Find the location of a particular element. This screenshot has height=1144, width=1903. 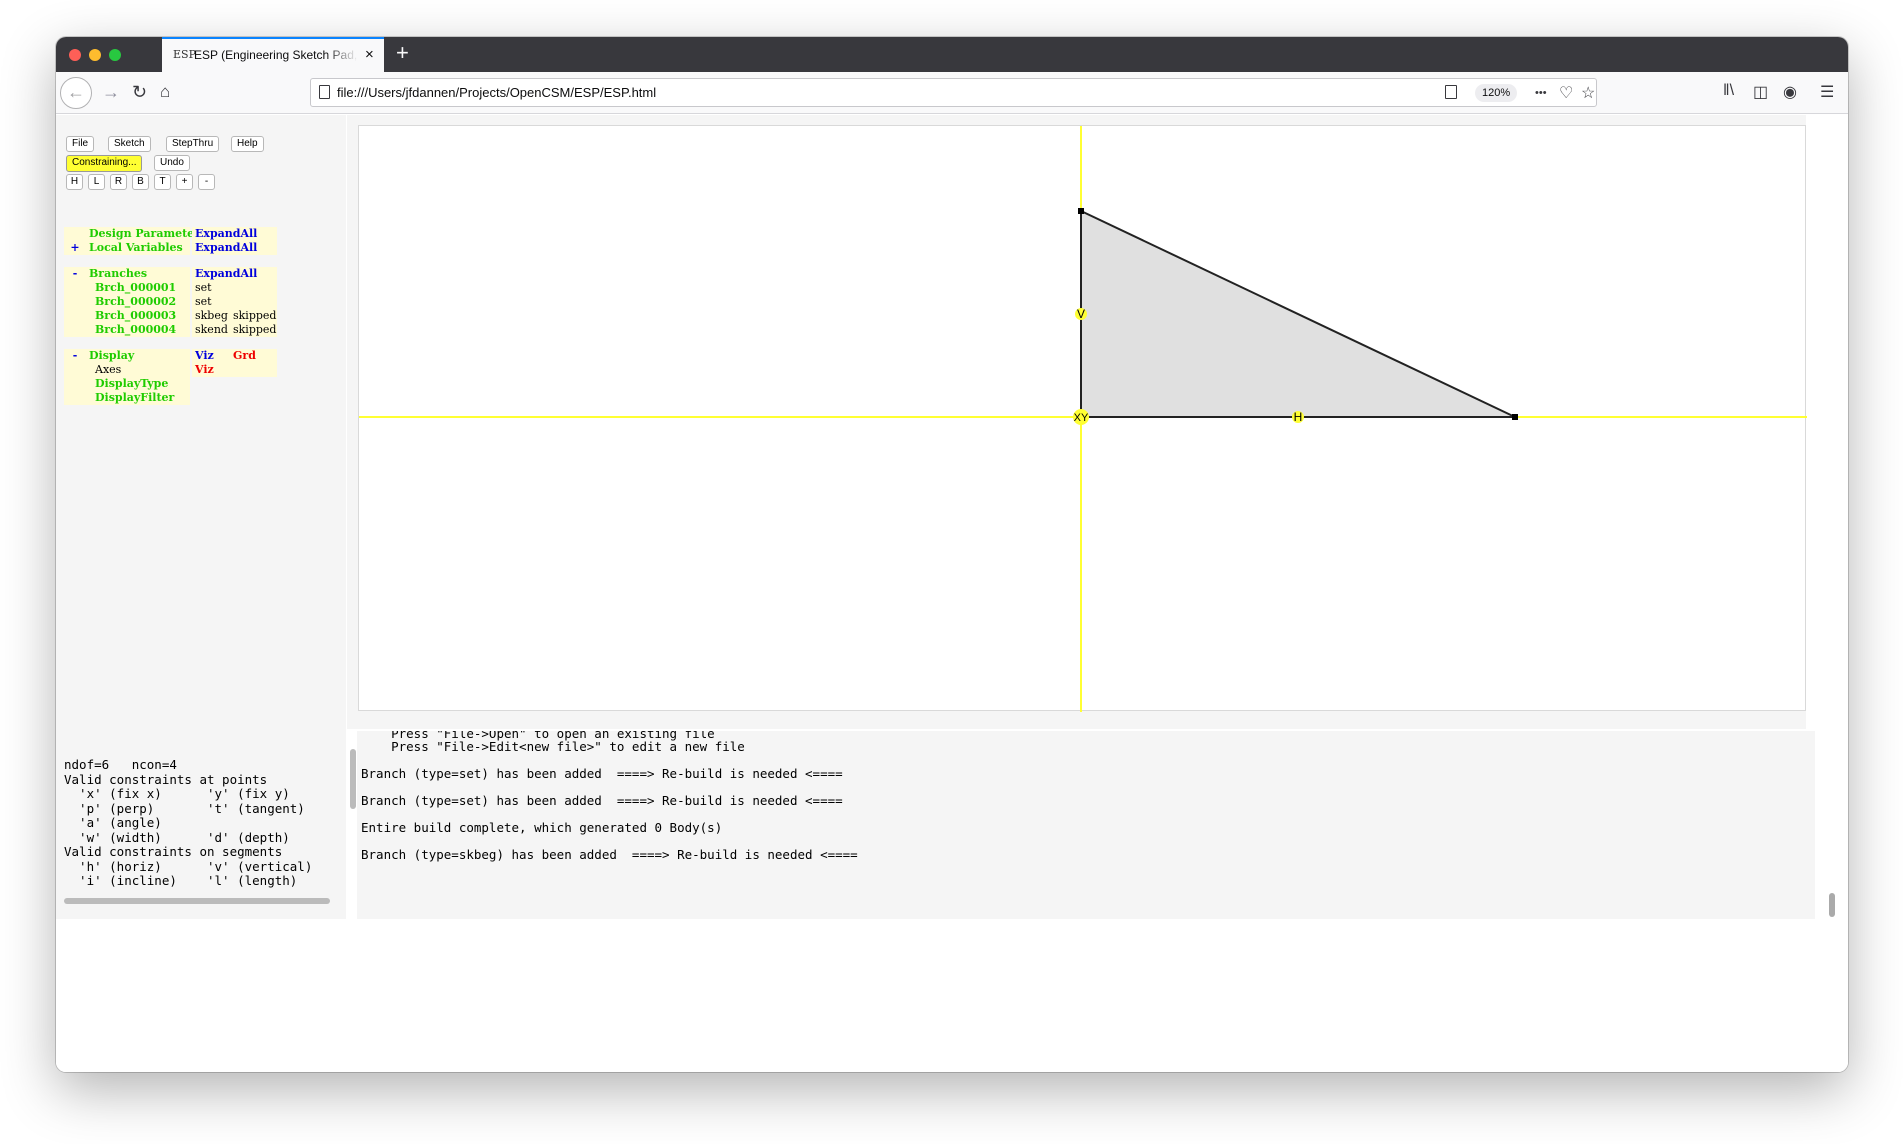

local-variables-toggle: + is located at coordinates (75, 248).